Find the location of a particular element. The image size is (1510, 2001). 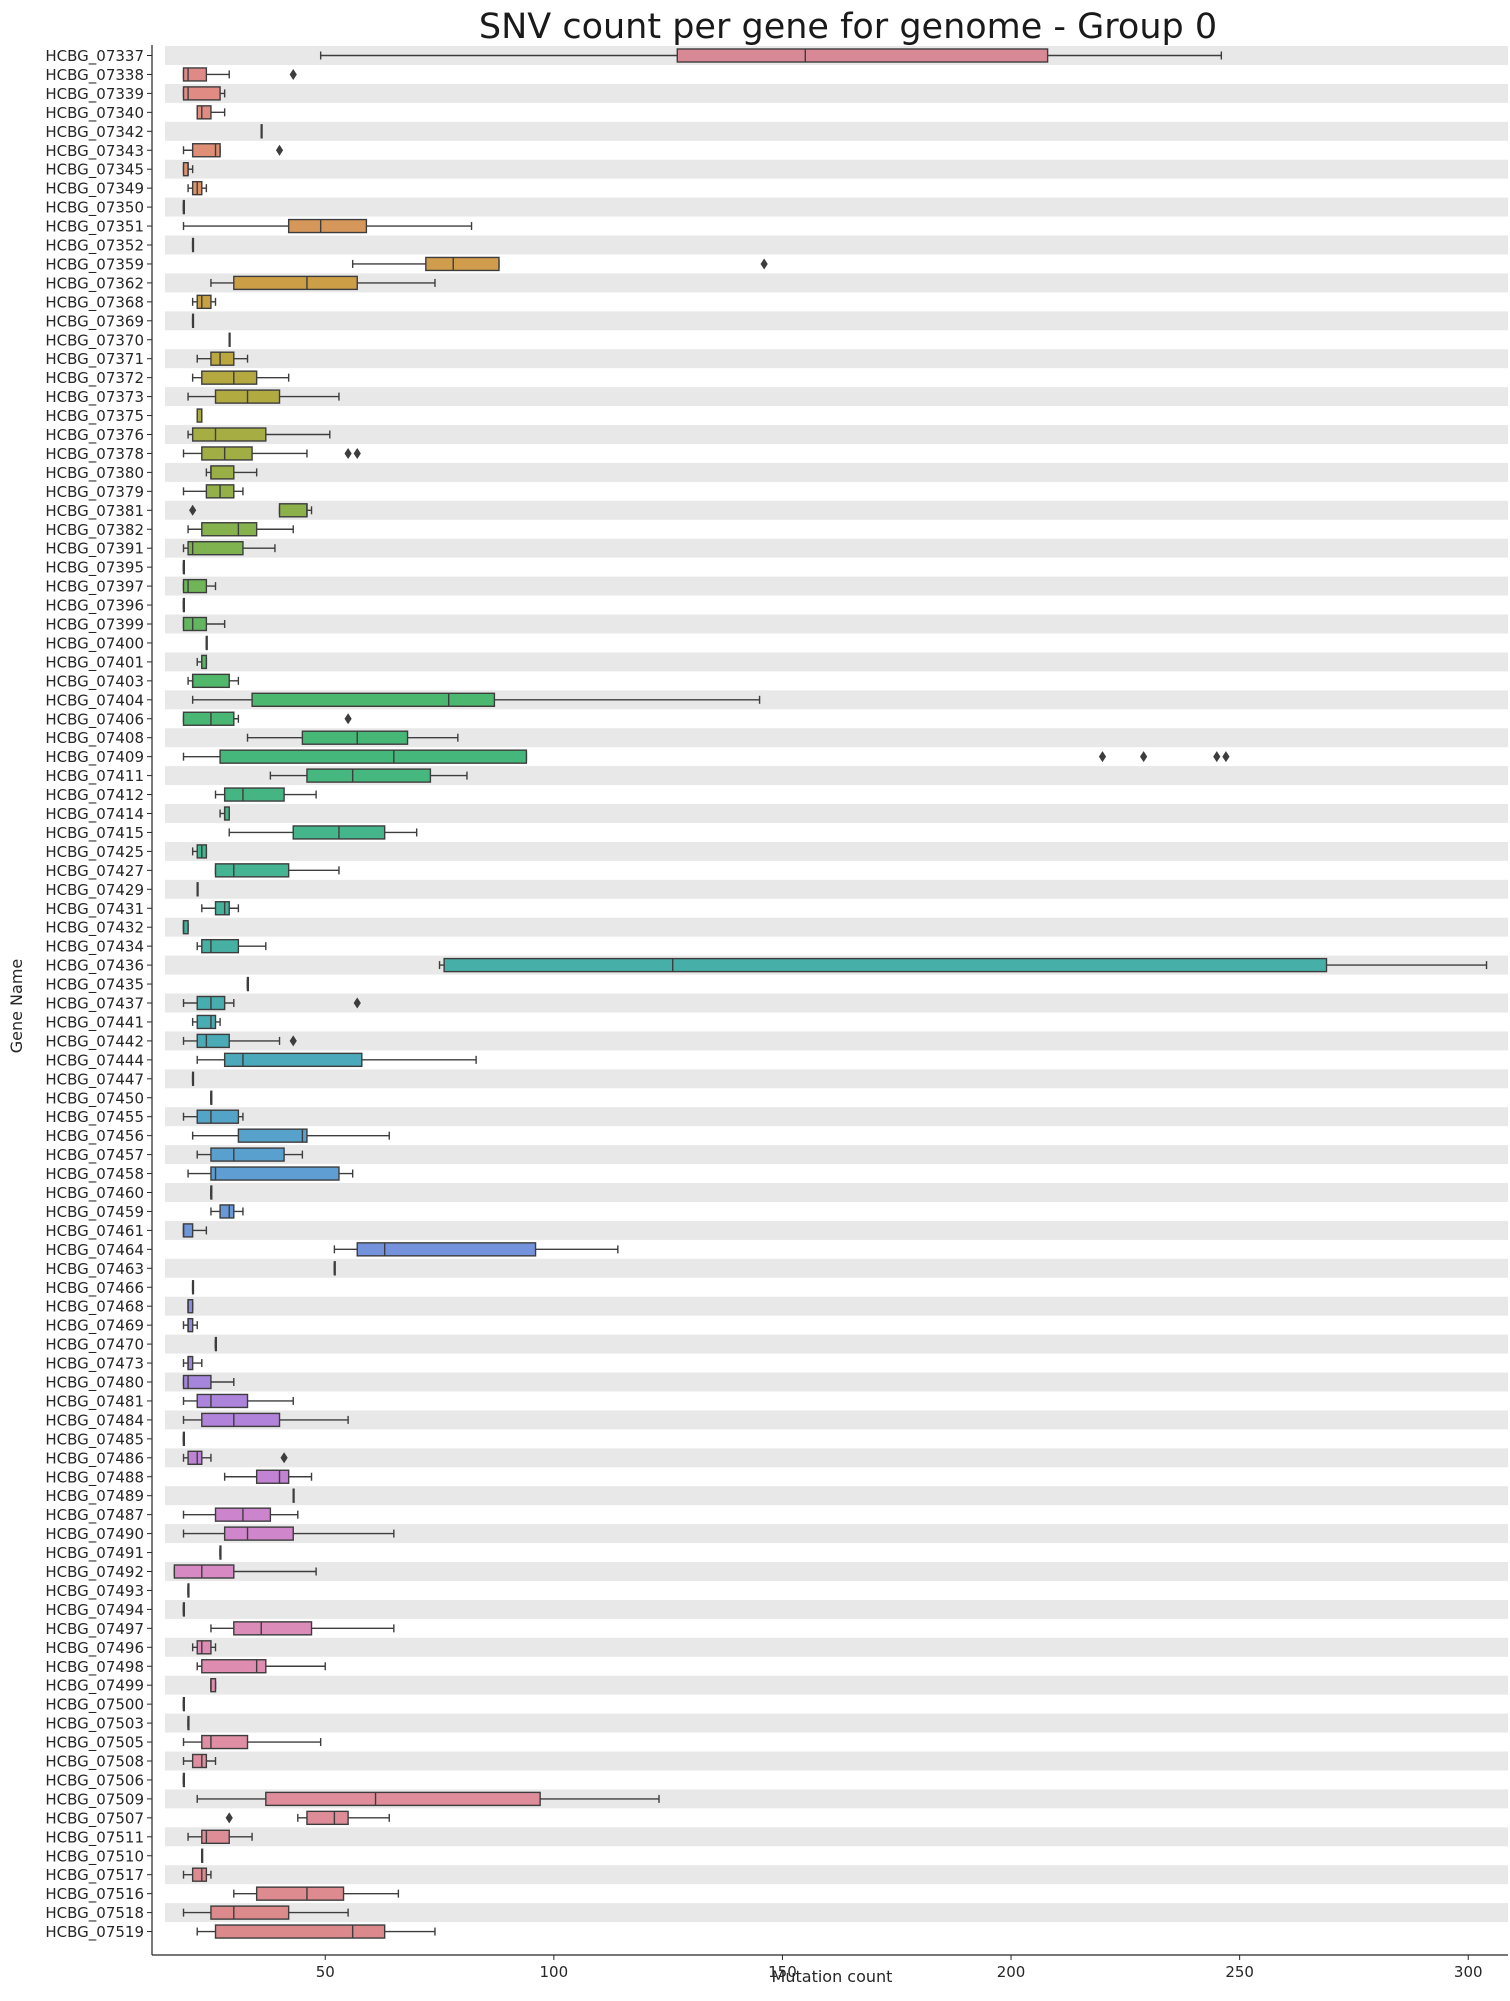

y-tick-label: HCBG_07518 is located at coordinates (94, 1913).